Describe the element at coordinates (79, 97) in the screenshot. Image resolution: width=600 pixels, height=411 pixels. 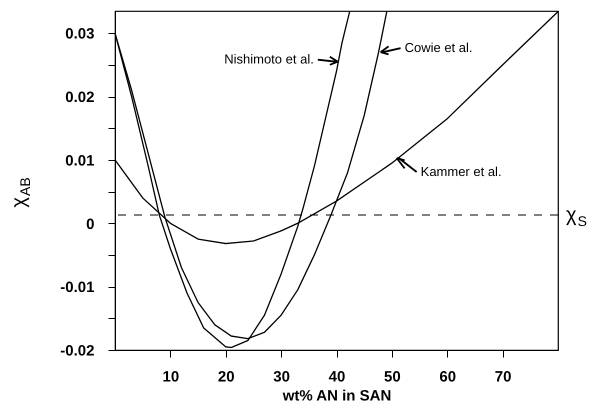
I see `y-tick-label: 0.02` at that location.